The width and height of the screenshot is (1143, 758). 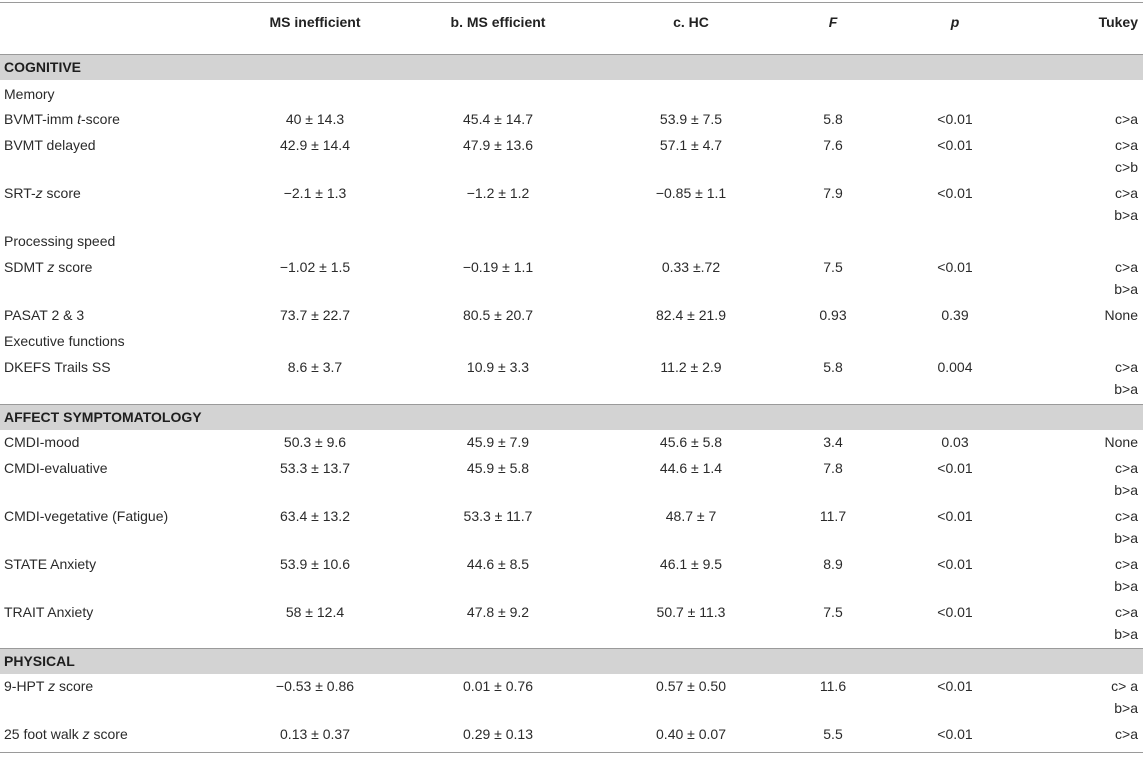 What do you see at coordinates (691, 468) in the screenshot?
I see `value-hc: 44.6 ± 1.4` at bounding box center [691, 468].